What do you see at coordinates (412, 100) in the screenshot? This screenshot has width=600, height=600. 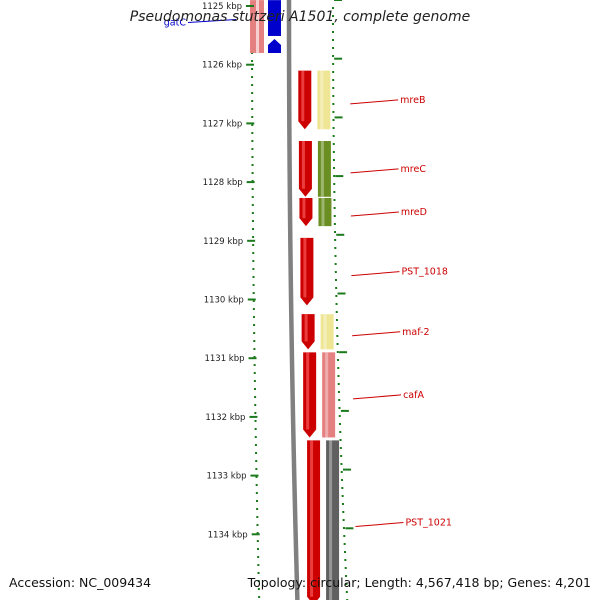 I see `gene-label: mreB` at bounding box center [412, 100].